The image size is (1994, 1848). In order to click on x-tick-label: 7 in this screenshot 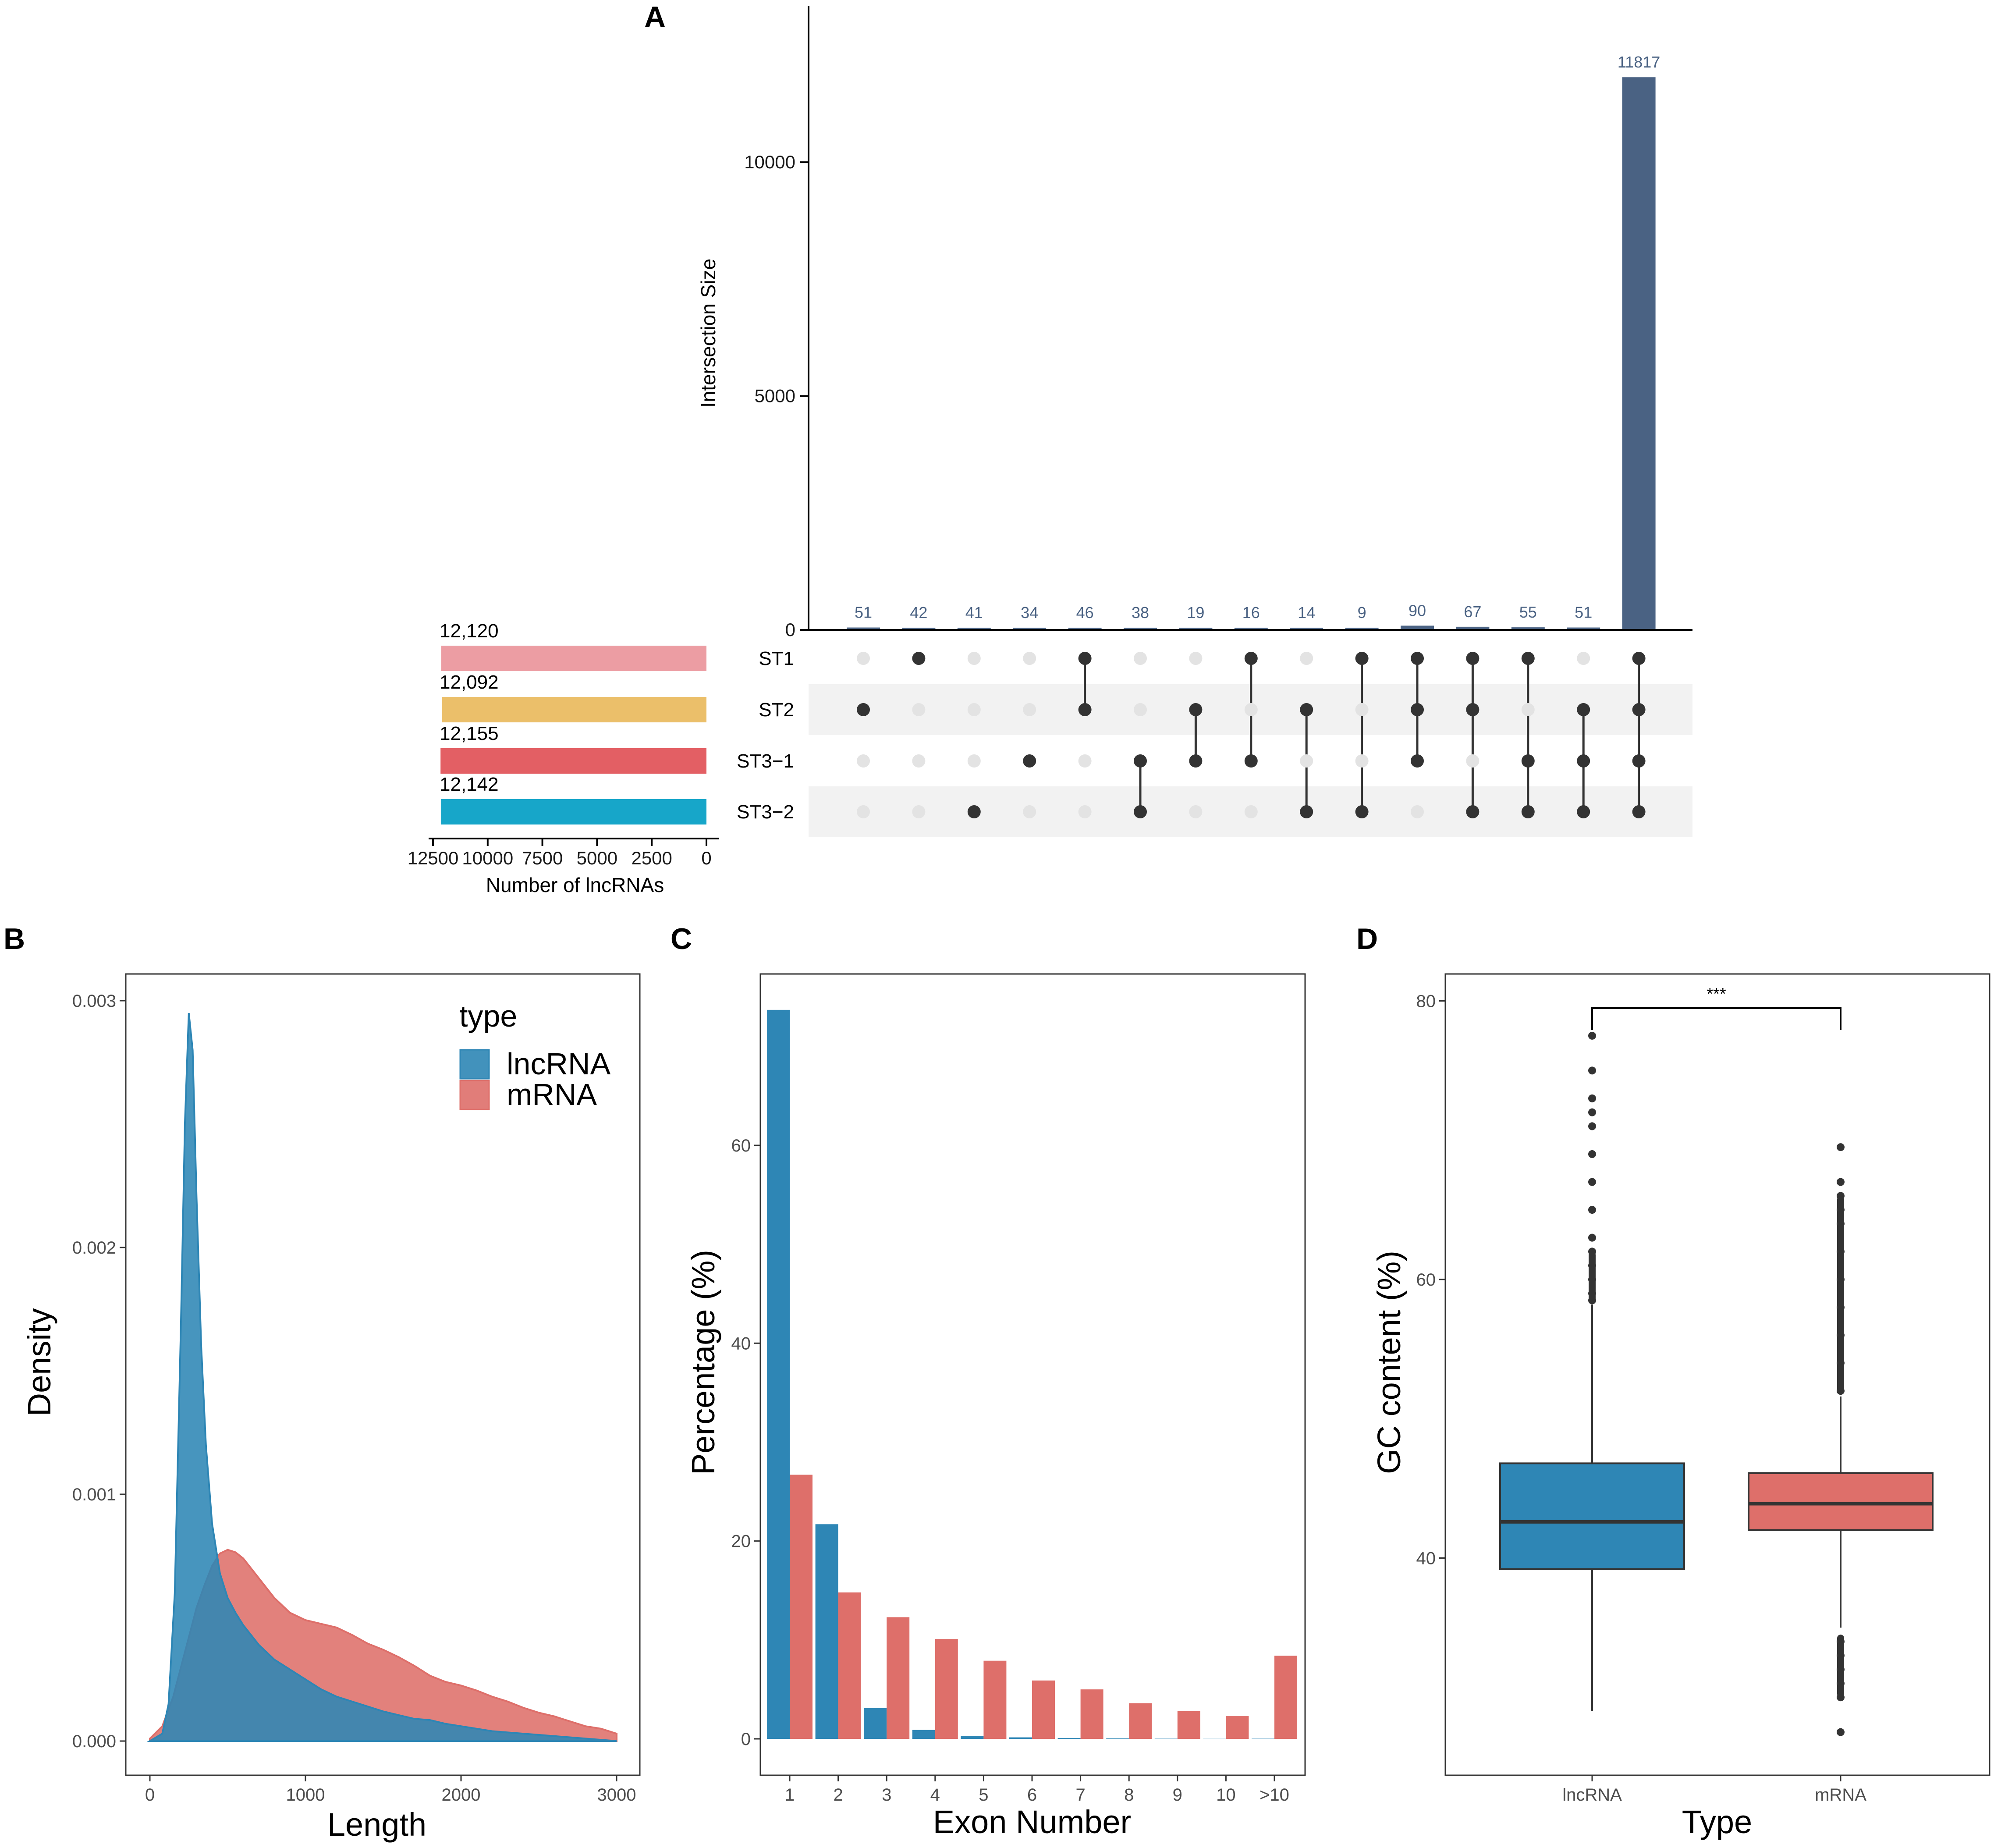, I will do `click(1080, 1795)`.